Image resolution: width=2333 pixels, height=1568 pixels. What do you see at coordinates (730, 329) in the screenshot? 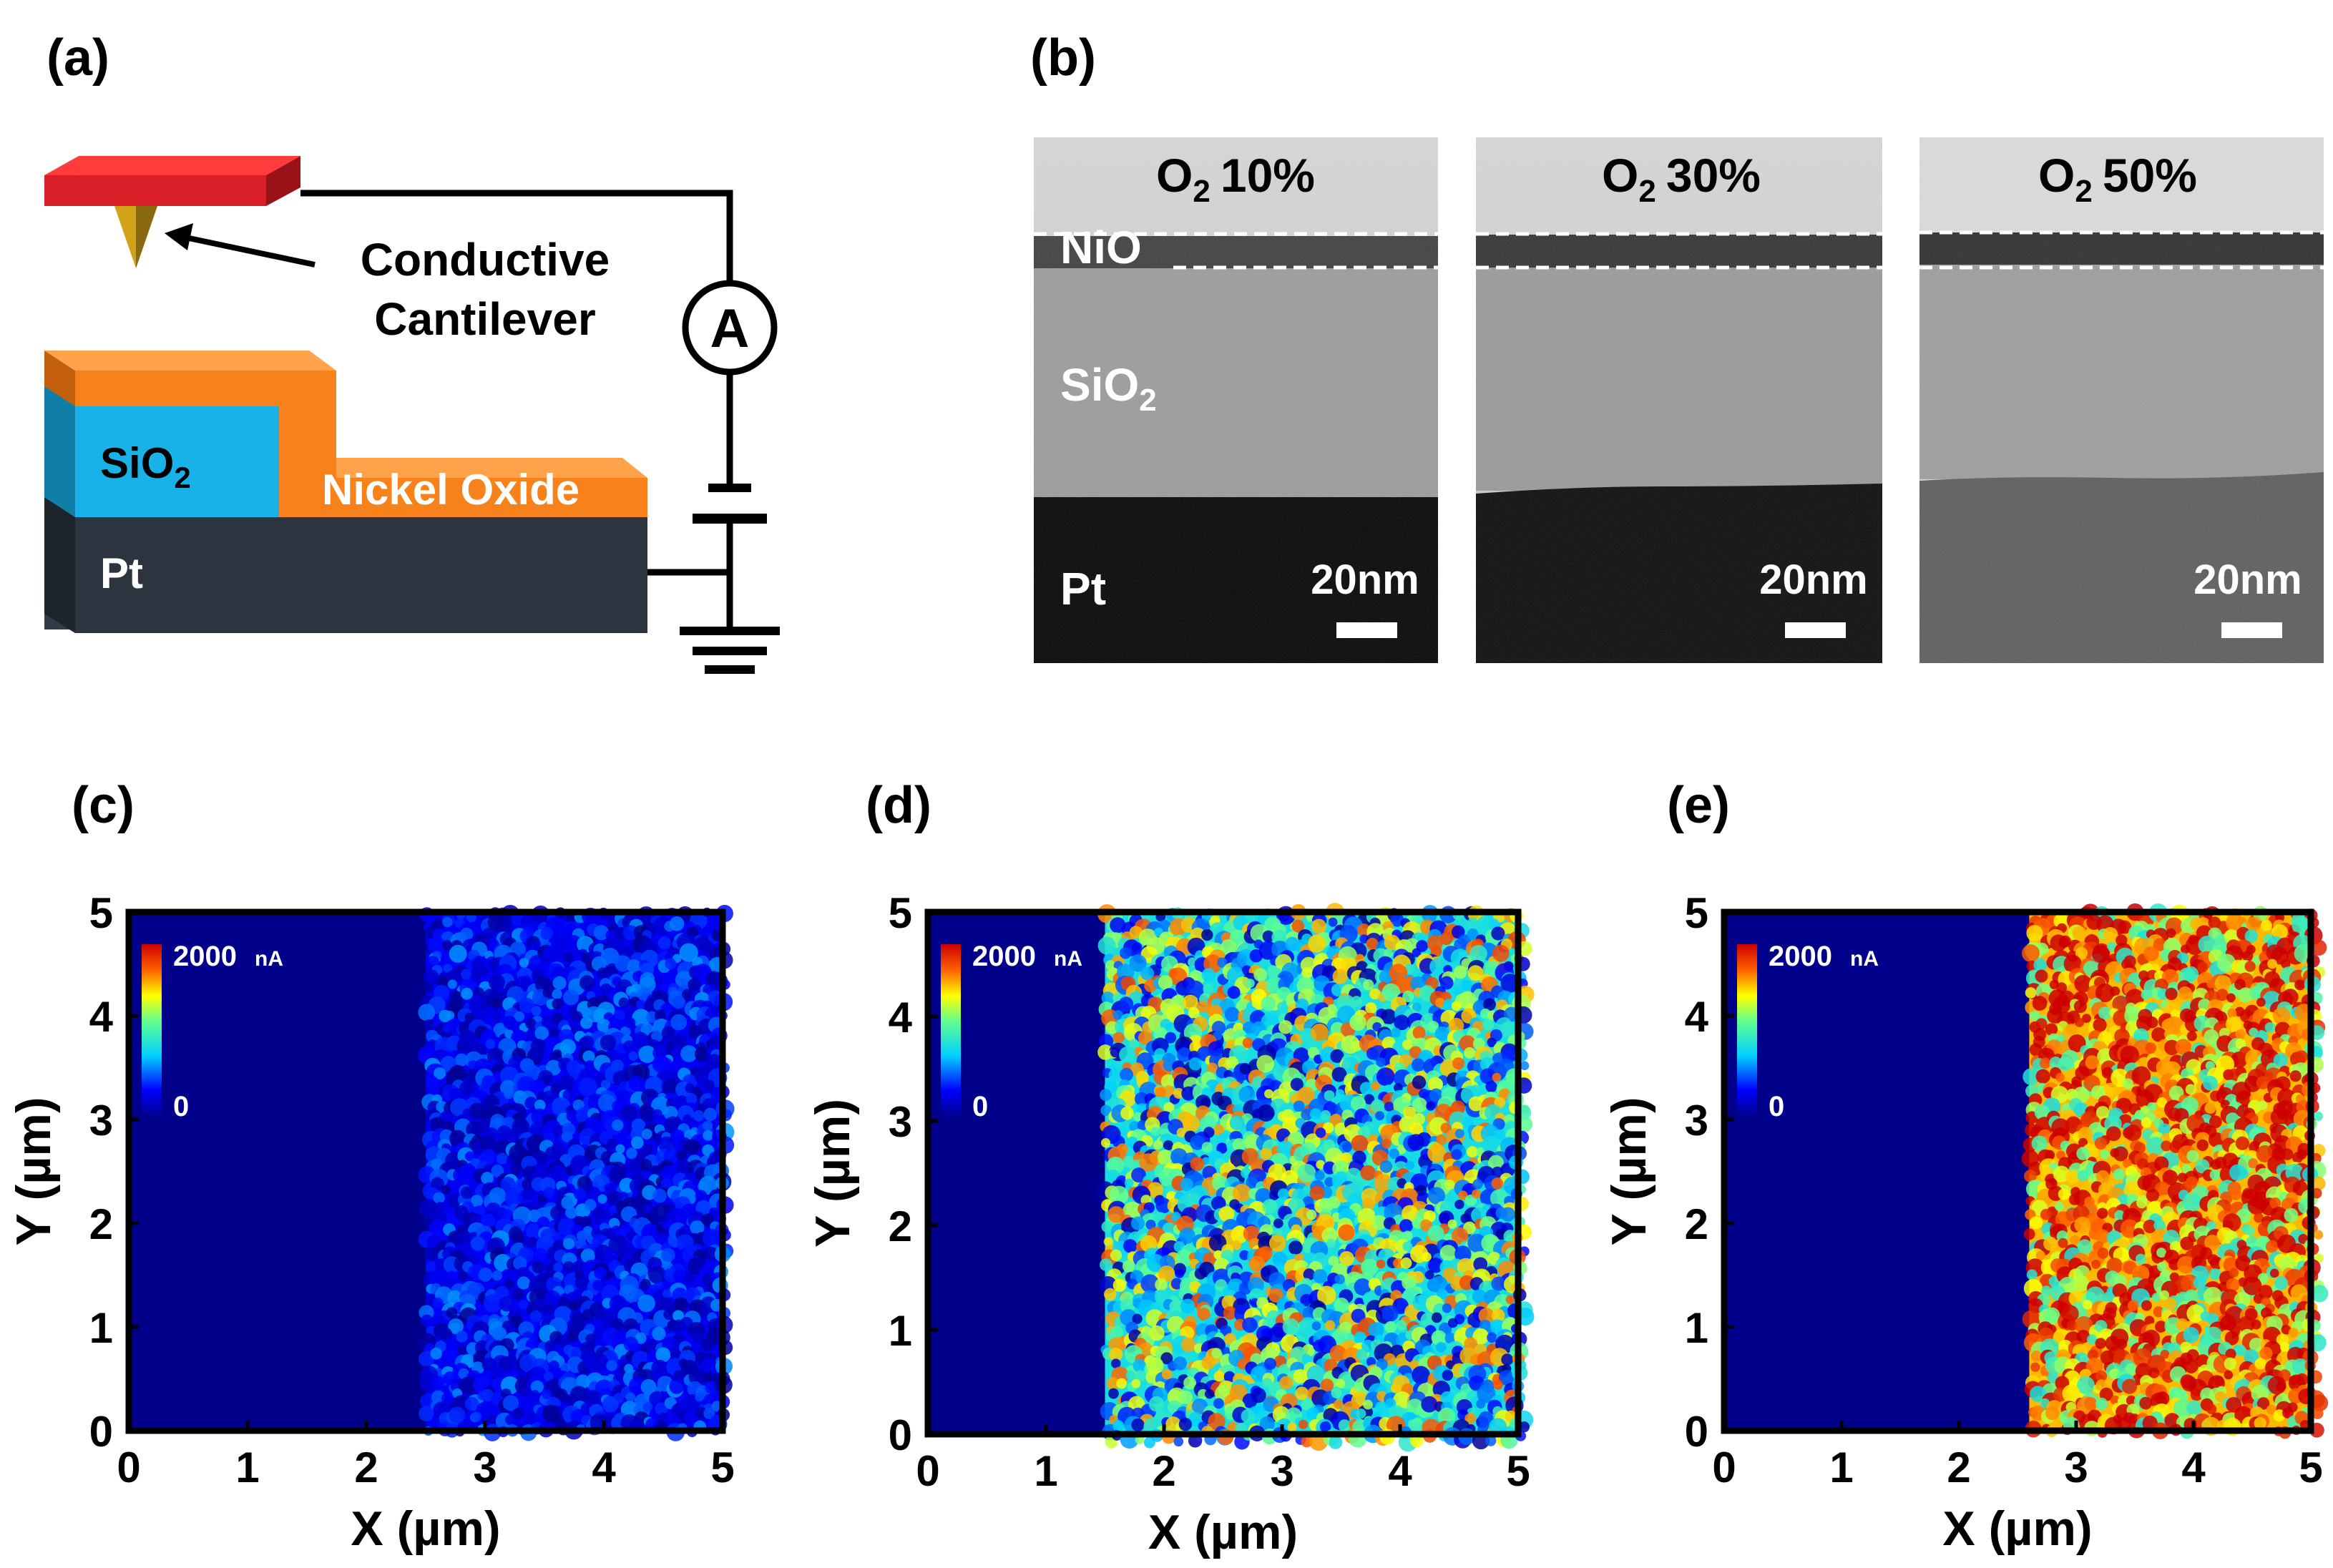
I see `ammeter-label: A` at bounding box center [730, 329].